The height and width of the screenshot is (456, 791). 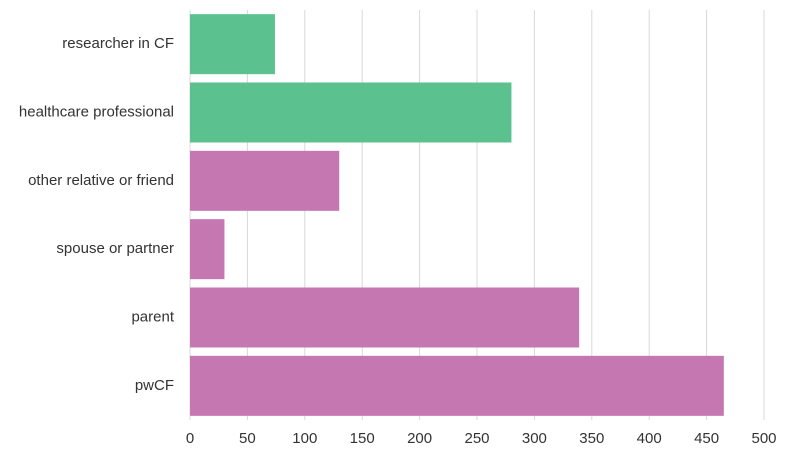 I want to click on x-tick-label: 200, so click(x=419, y=438).